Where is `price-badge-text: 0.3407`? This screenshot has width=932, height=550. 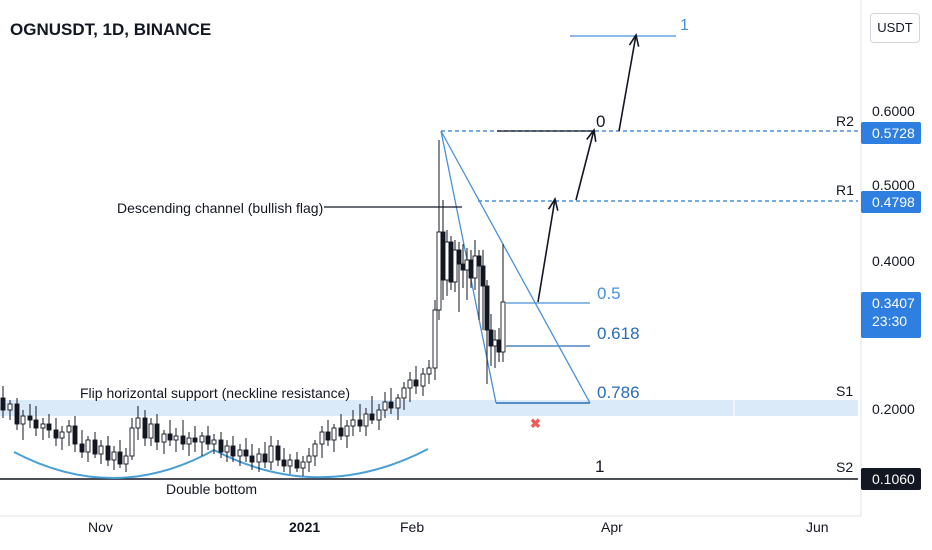
price-badge-text: 0.3407 is located at coordinates (893, 303).